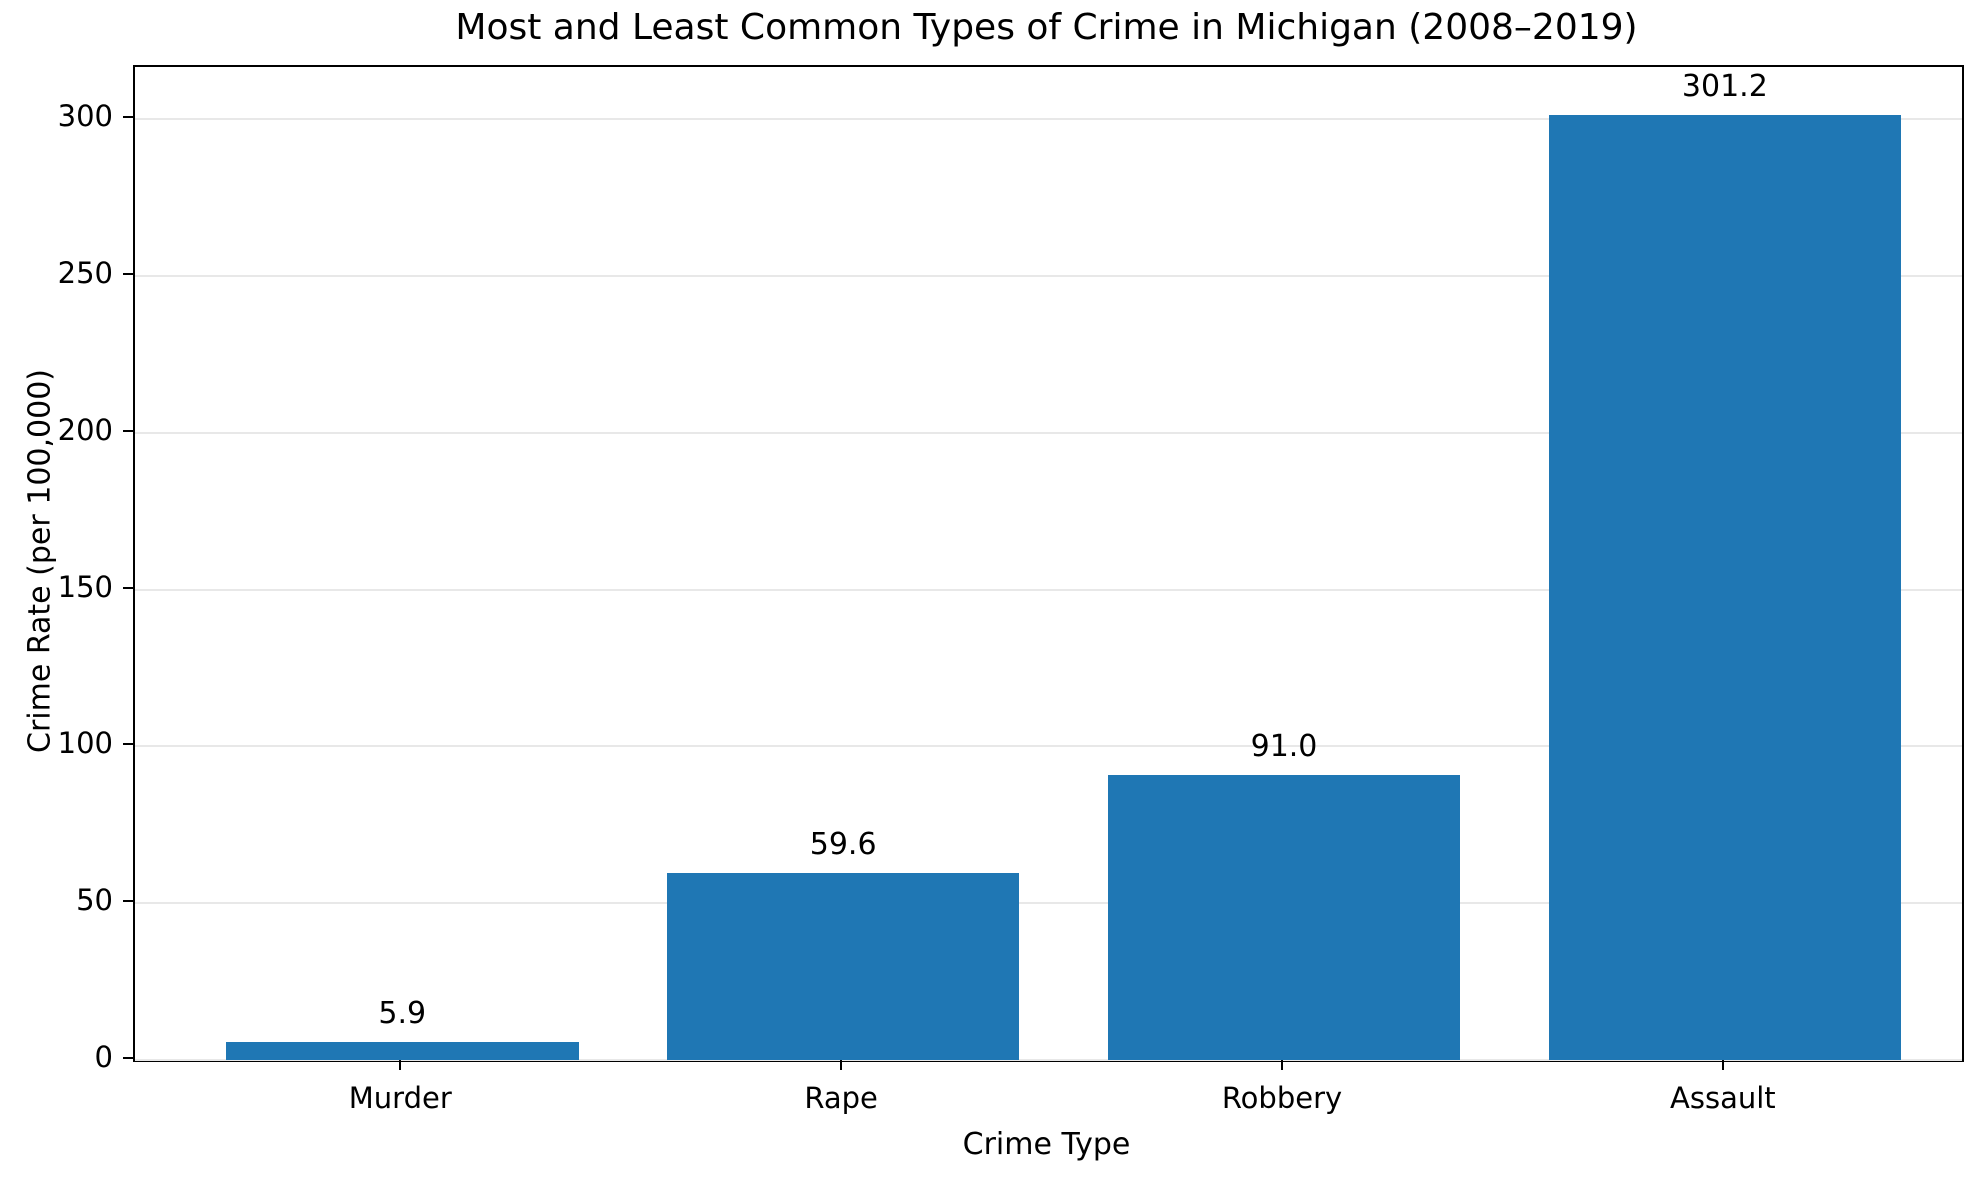 This screenshot has width=1979, height=1180. What do you see at coordinates (1046, 1144) in the screenshot?
I see `x-axis-label: Crime Type` at bounding box center [1046, 1144].